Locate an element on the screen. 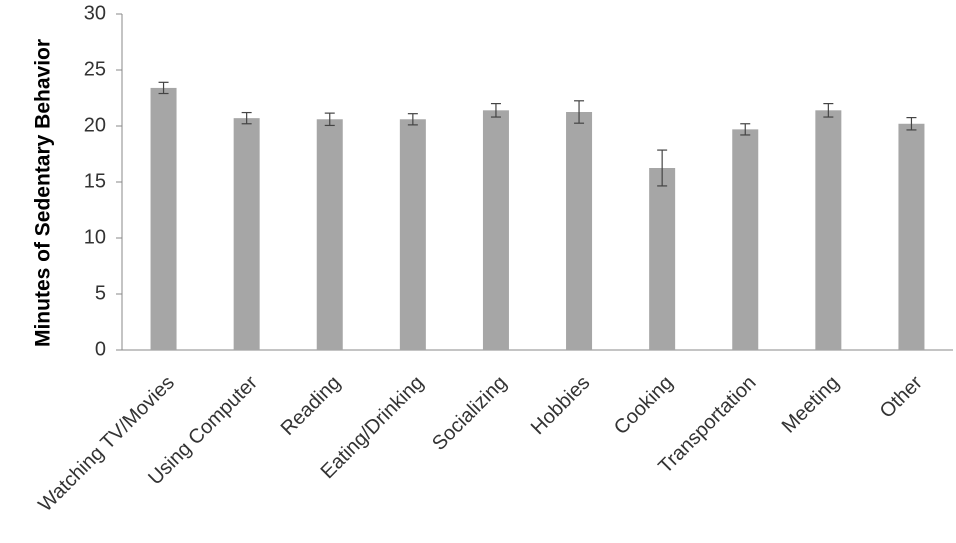 This screenshot has height=543, width=956. y-axis-title: Minutes of Sedentary Behavior is located at coordinates (43, 193).